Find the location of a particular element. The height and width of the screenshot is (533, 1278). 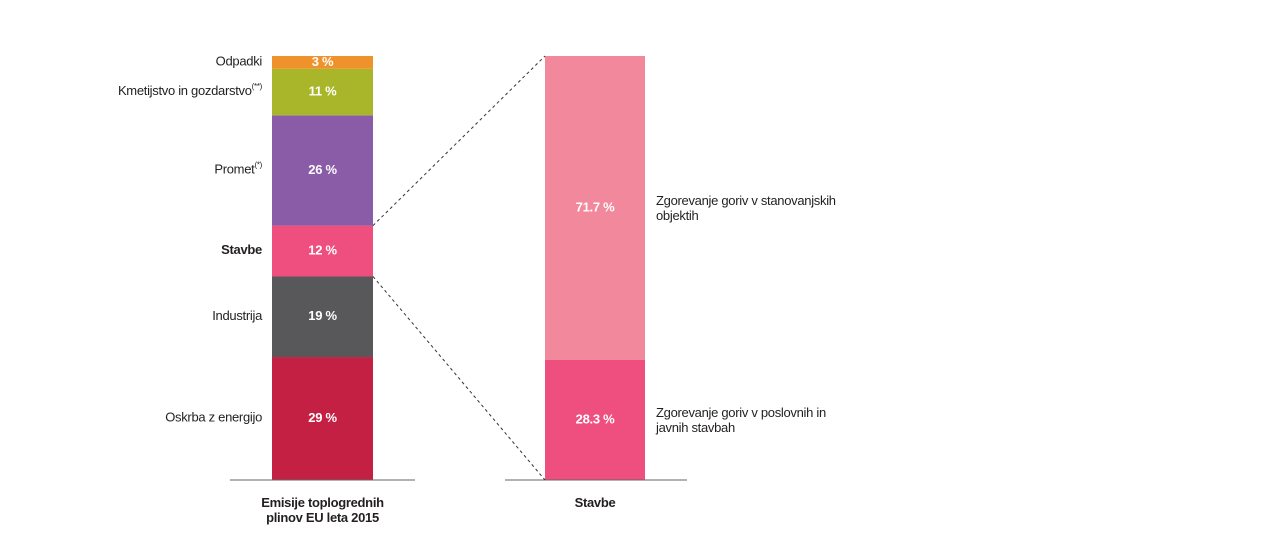

category-label: Stavbe is located at coordinates (595, 502).